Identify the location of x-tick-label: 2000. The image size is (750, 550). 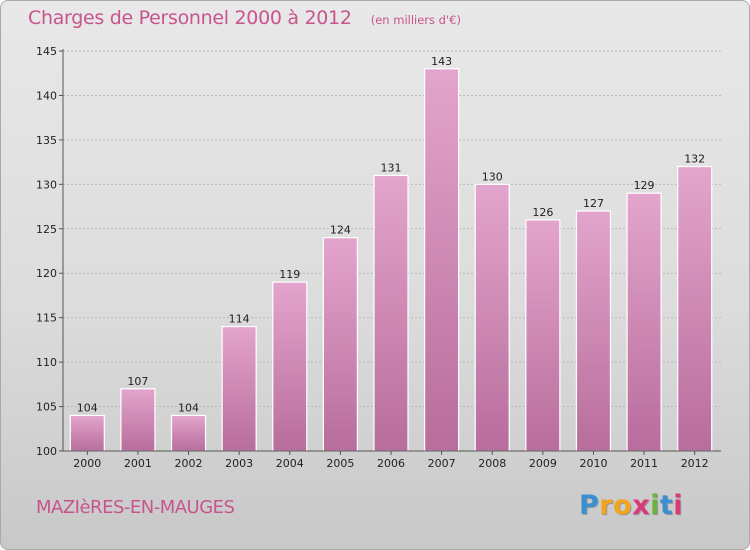
(87, 463).